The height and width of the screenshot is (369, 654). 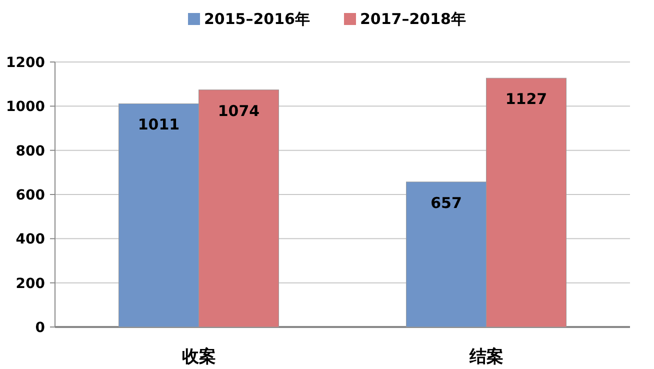 I want to click on x-tick-label: 收案, so click(x=199, y=356).